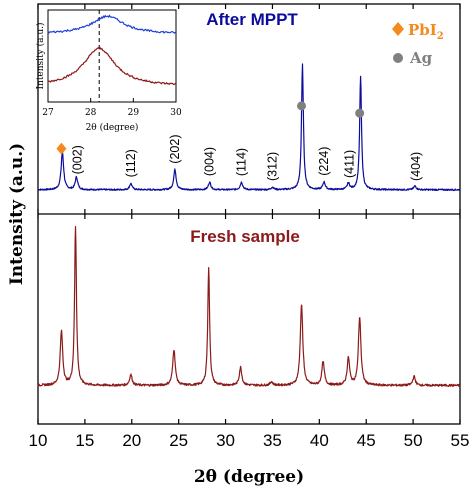 This screenshot has width=474, height=491. What do you see at coordinates (61, 148) in the screenshot?
I see `pbi2-diamond-marker` at bounding box center [61, 148].